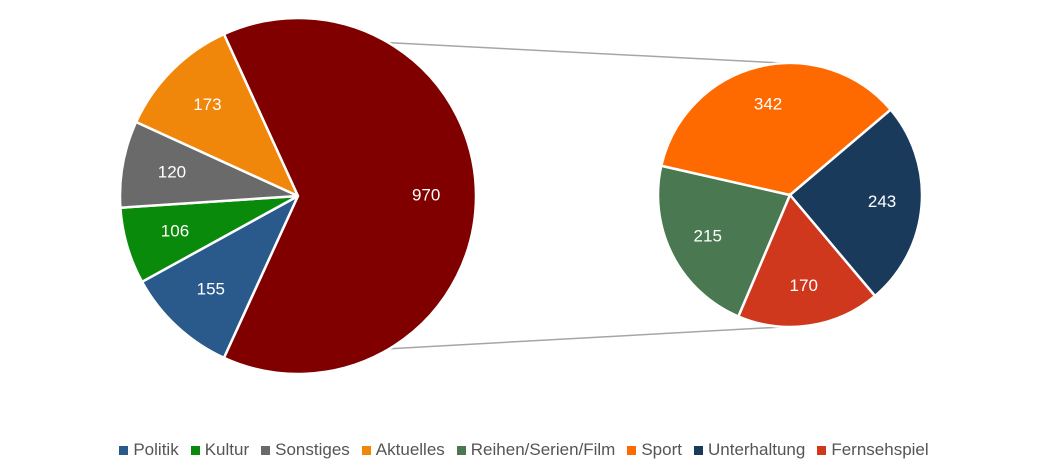 The width and height of the screenshot is (1048, 466). I want to click on slice-label: 215, so click(708, 236).